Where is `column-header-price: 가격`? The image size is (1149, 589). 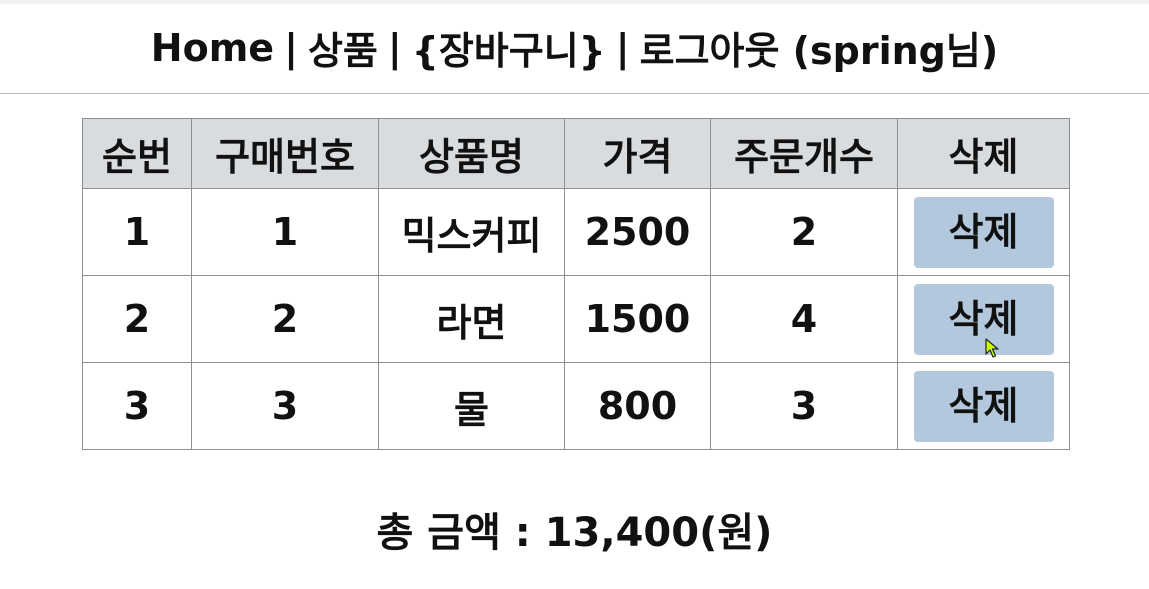 column-header-price: 가격 is located at coordinates (637, 153).